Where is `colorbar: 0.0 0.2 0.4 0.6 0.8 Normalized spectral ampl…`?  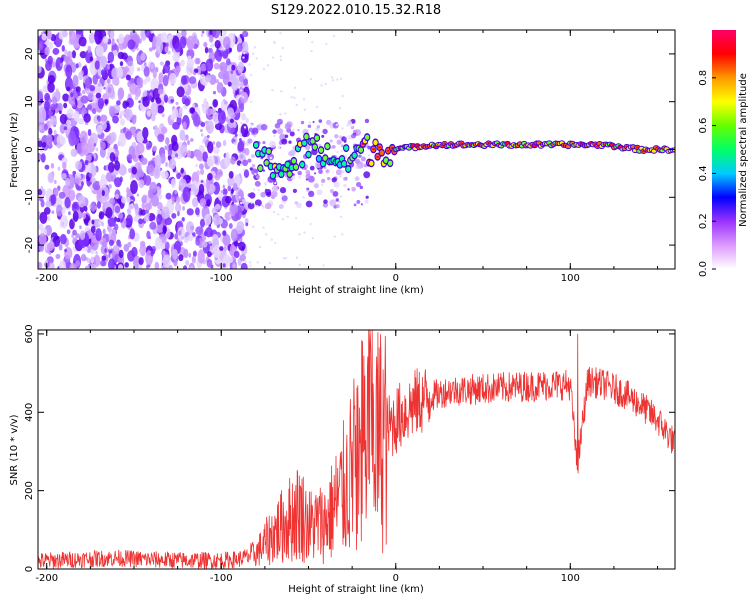 colorbar: 0.0 0.2 0.4 0.6 0.8 Normalized spectral ampl… is located at coordinates (723, 153).